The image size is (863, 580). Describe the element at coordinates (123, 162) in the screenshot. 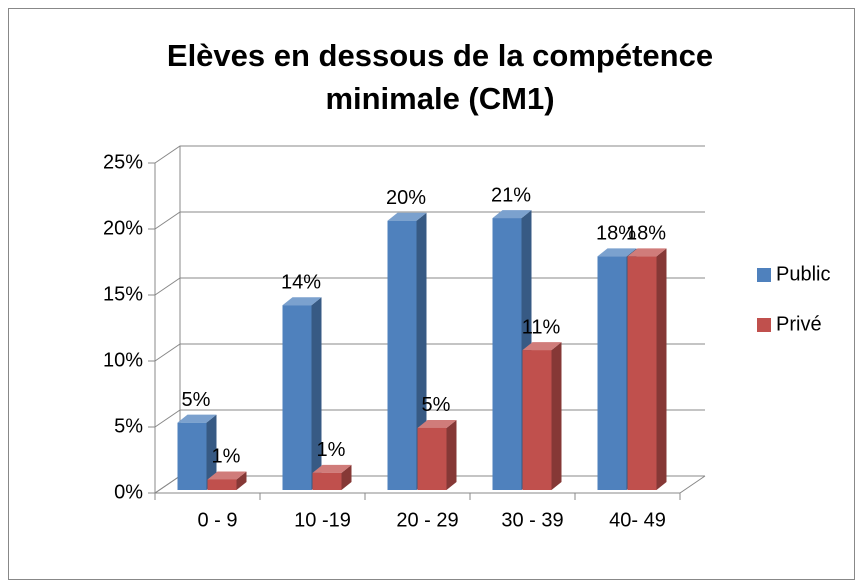

I see `y-tick-label: 25%` at that location.